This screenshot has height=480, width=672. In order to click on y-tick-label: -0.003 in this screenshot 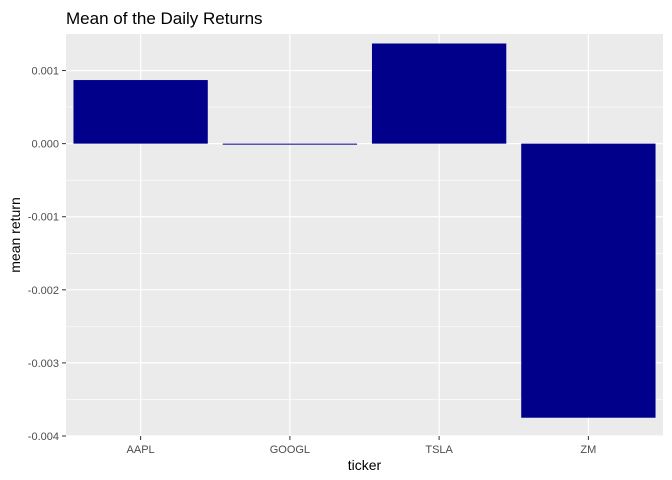, I will do `click(43, 364)`.